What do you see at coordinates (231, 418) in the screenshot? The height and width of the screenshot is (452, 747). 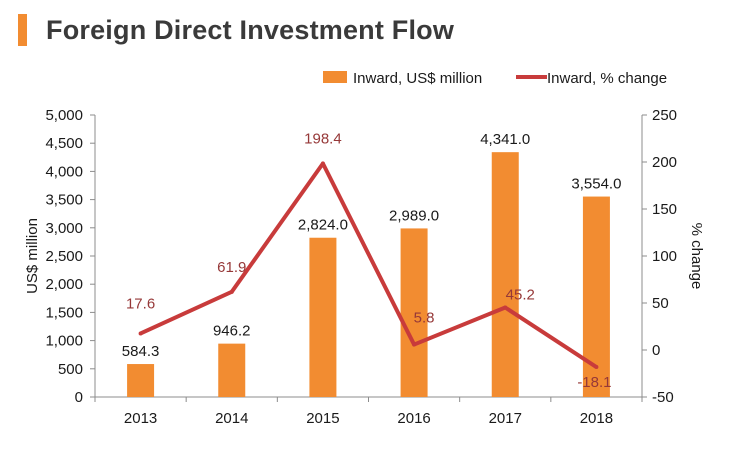 I see `x-tick-label: 2014` at bounding box center [231, 418].